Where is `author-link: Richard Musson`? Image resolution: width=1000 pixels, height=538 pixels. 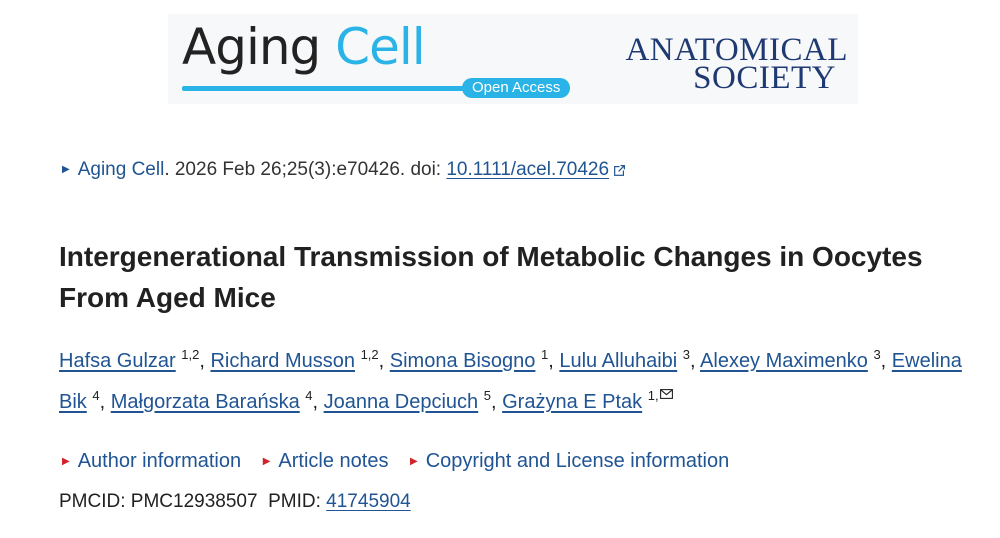 author-link: Richard Musson is located at coordinates (282, 361).